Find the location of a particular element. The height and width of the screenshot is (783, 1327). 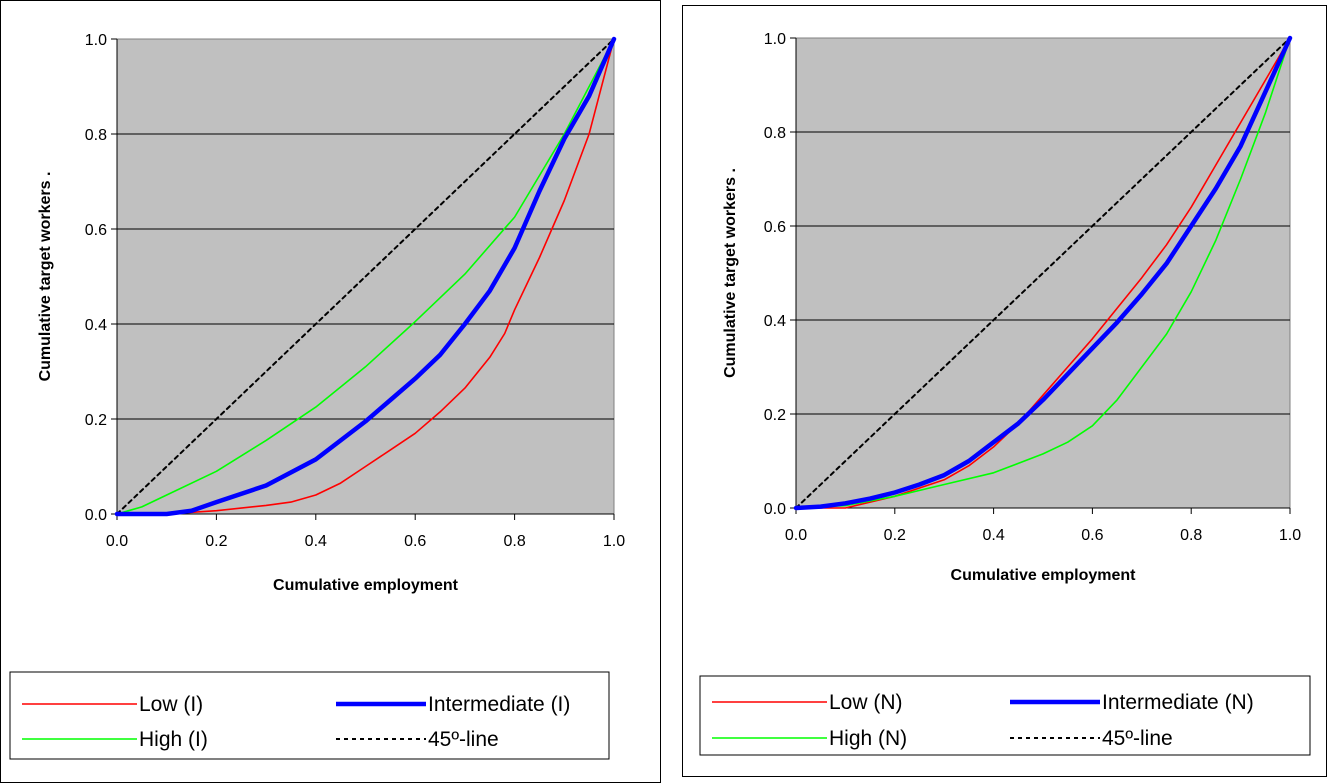

left-x-tick-label: 0.6 is located at coordinates (415, 541).